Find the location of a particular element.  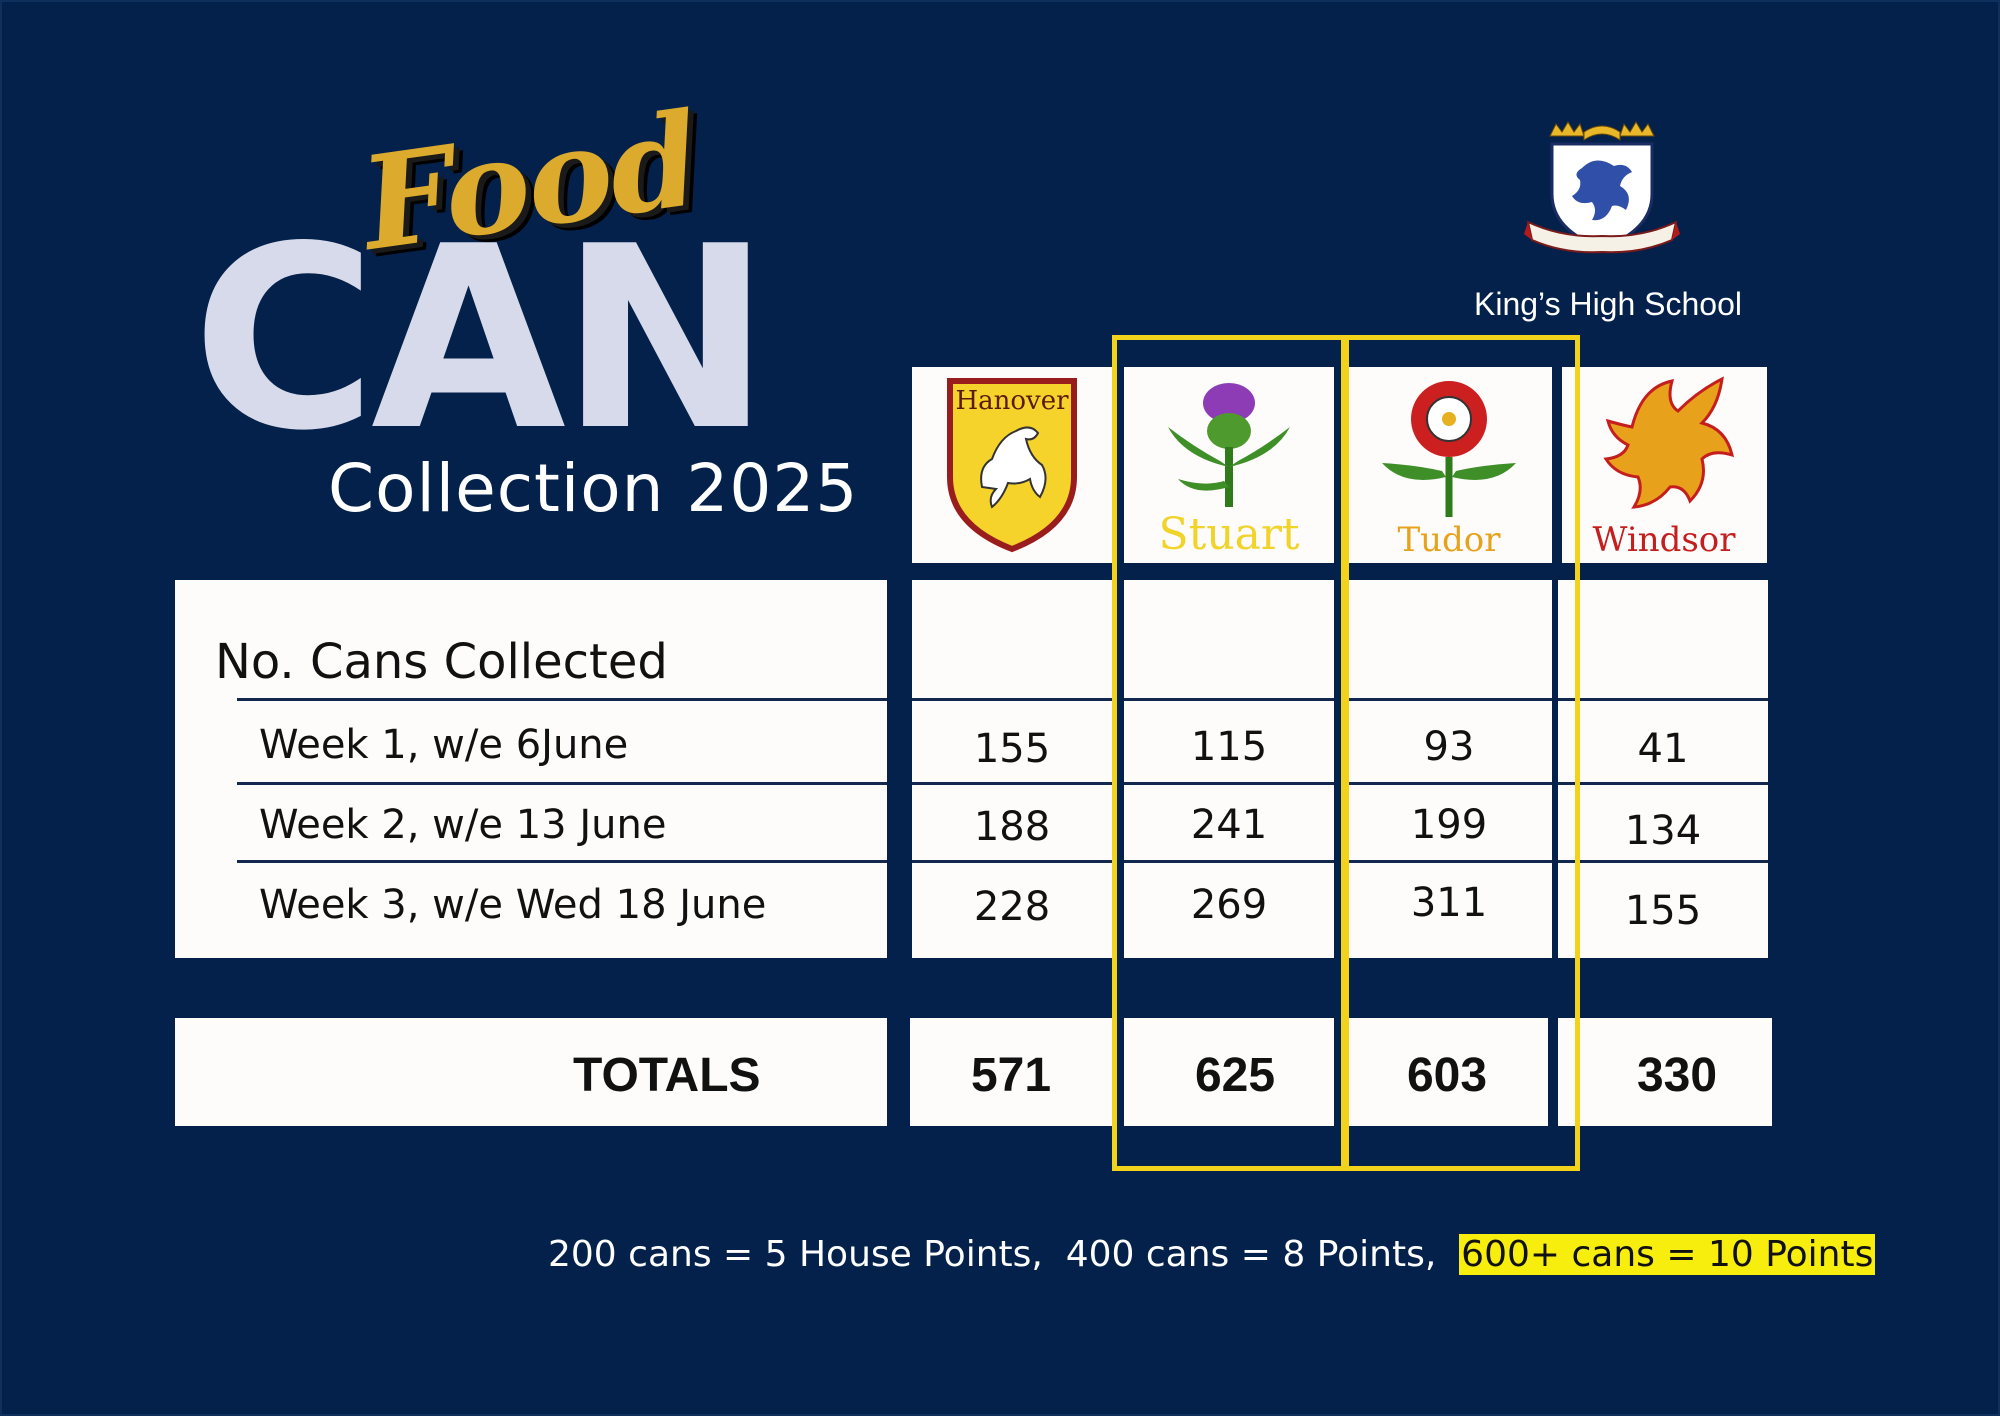

house-logo-tudor: Tudor is located at coordinates (1449, 465).